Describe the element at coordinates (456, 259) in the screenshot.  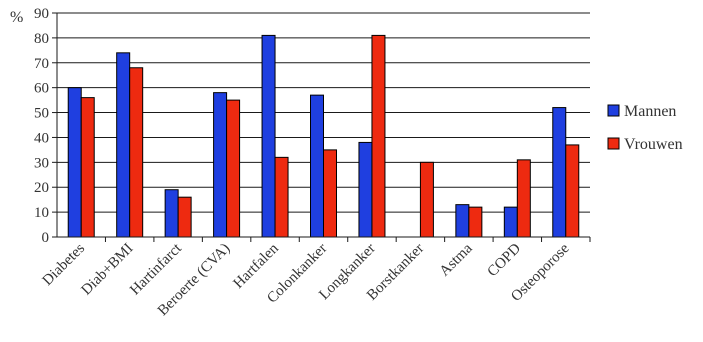
I see `category-label-8: Astma` at that location.